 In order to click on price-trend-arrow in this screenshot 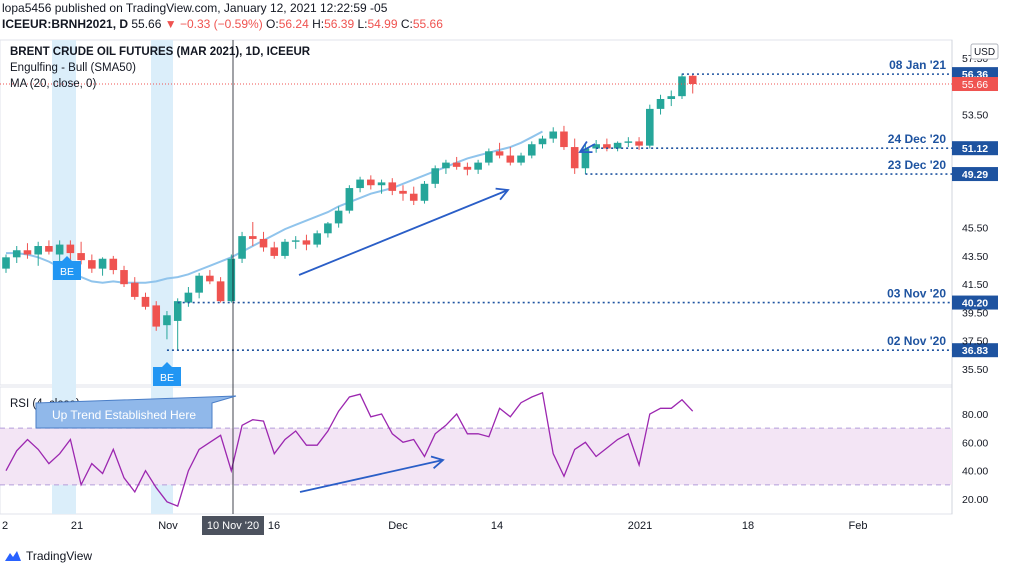, I will do `click(404, 231)`.